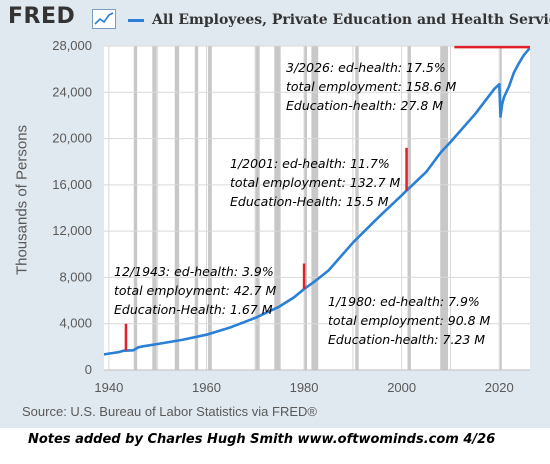 The width and height of the screenshot is (550, 464). Describe the element at coordinates (88, 369) in the screenshot. I see `y-tick-label: 0` at that location.